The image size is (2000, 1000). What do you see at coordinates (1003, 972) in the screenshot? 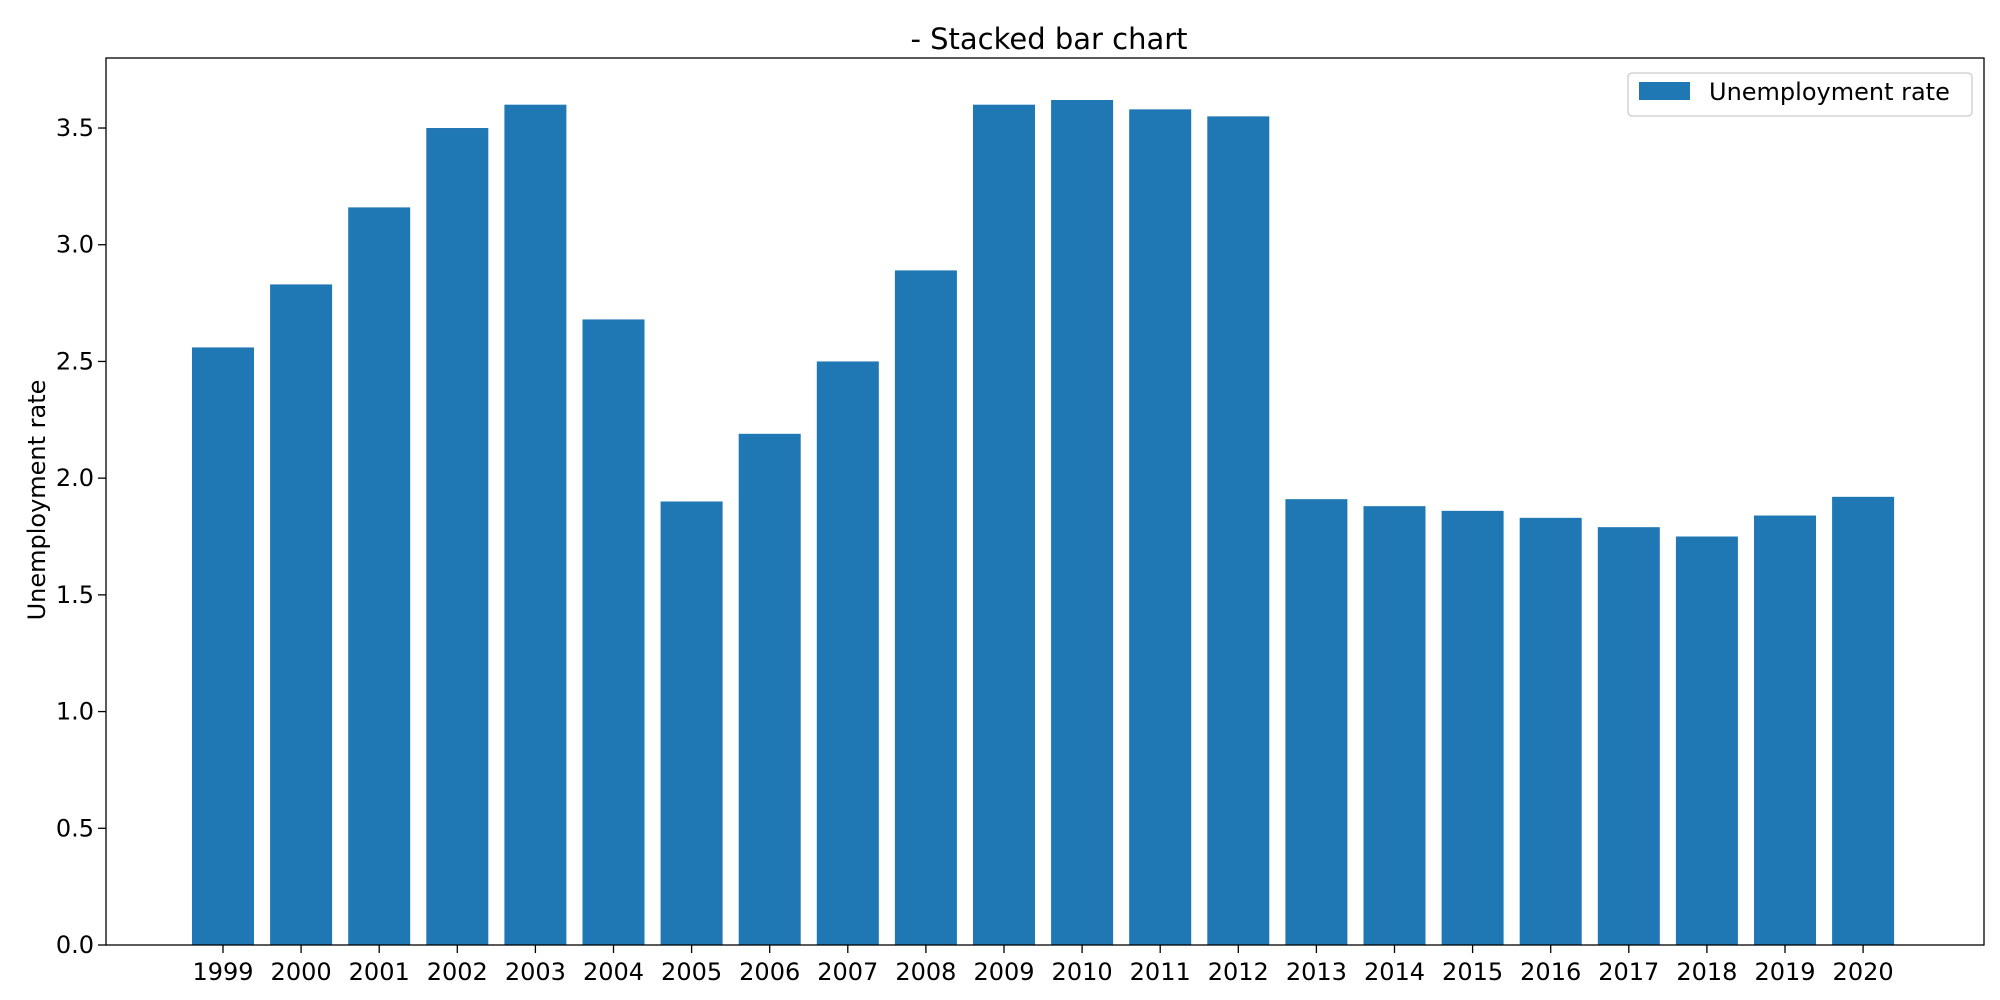
I see `x-tick-label: 2009` at bounding box center [1003, 972].